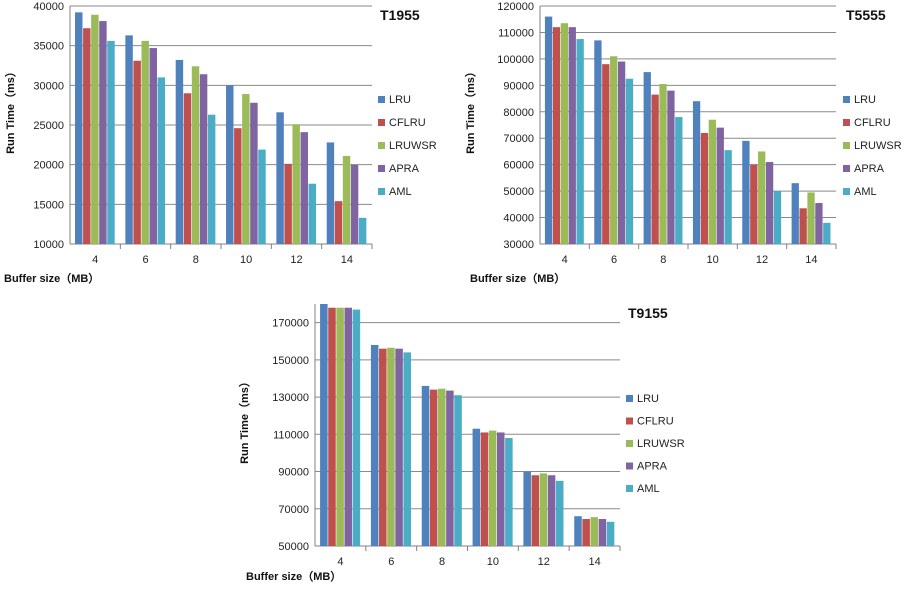 The height and width of the screenshot is (592, 907). Describe the element at coordinates (48, 7) in the screenshot. I see `y-tick-label: 40000` at that location.